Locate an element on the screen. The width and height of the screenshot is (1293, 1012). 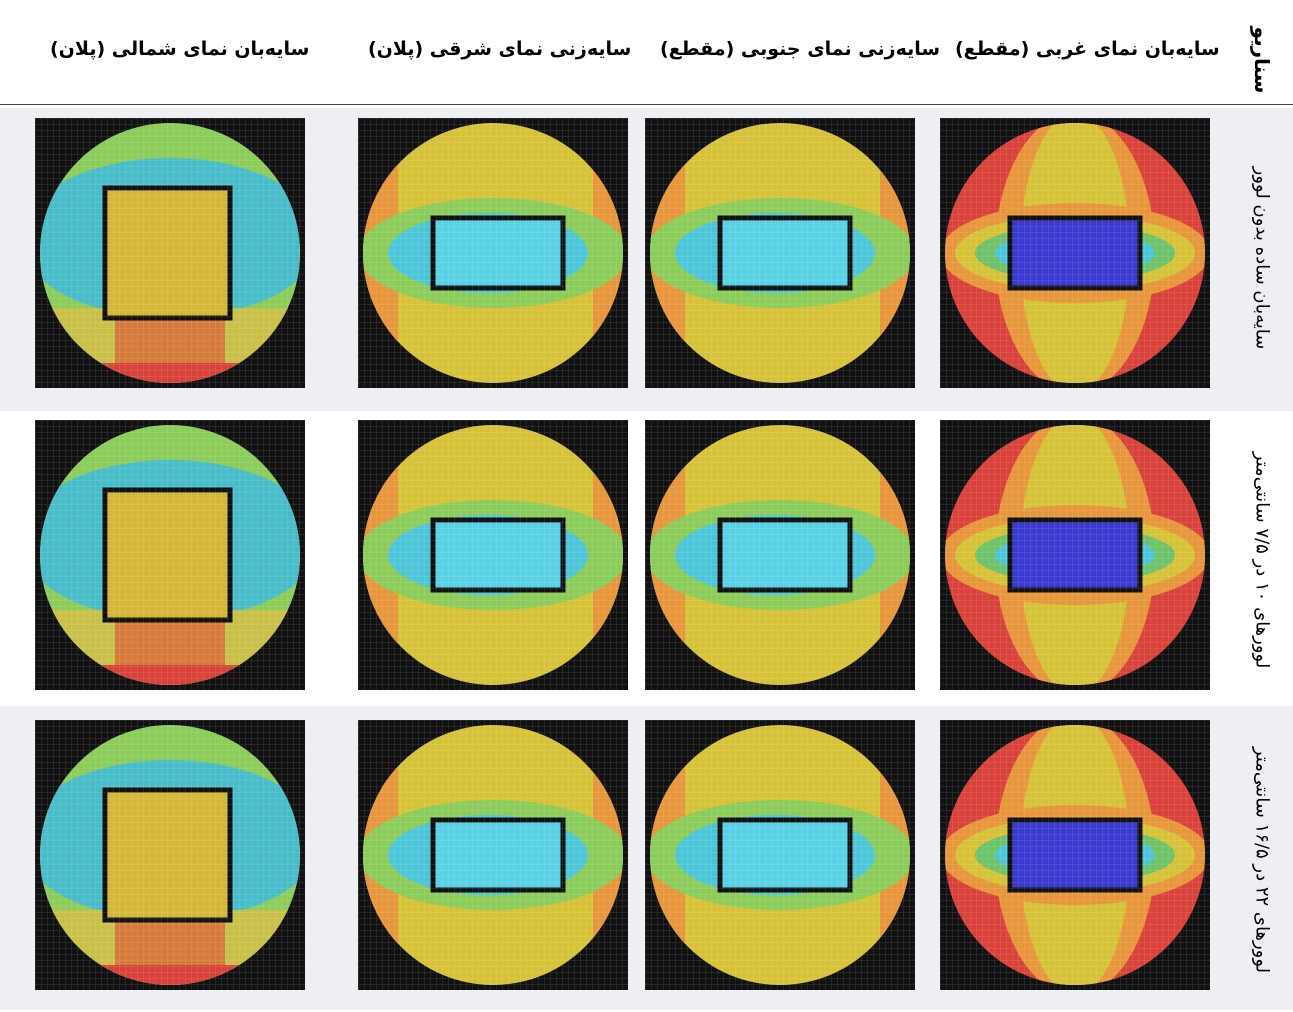
column-header: سایه‌بان نمای غربی (مقطع) is located at coordinates (1087, 49).